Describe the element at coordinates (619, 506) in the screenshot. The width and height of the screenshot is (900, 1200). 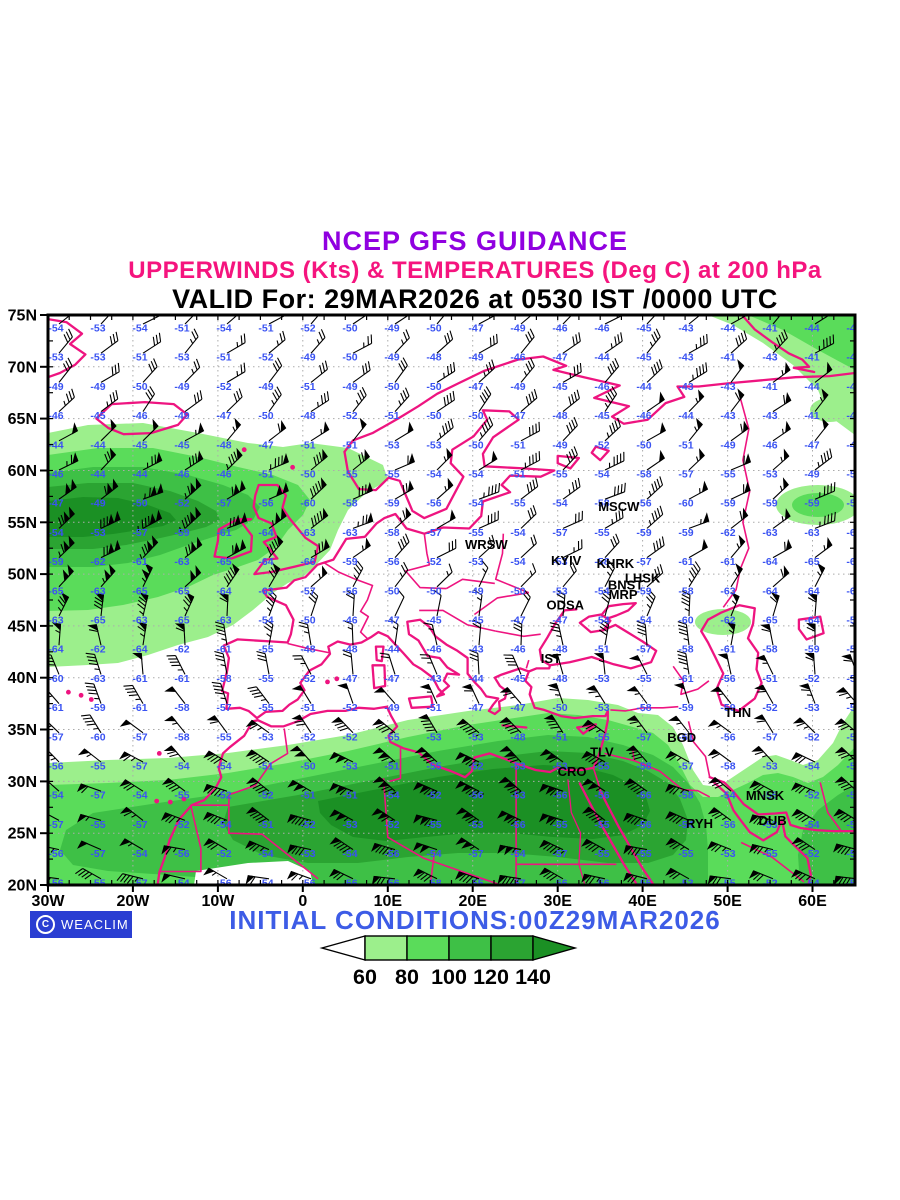
I see `svg-text: MSCW` at that location.